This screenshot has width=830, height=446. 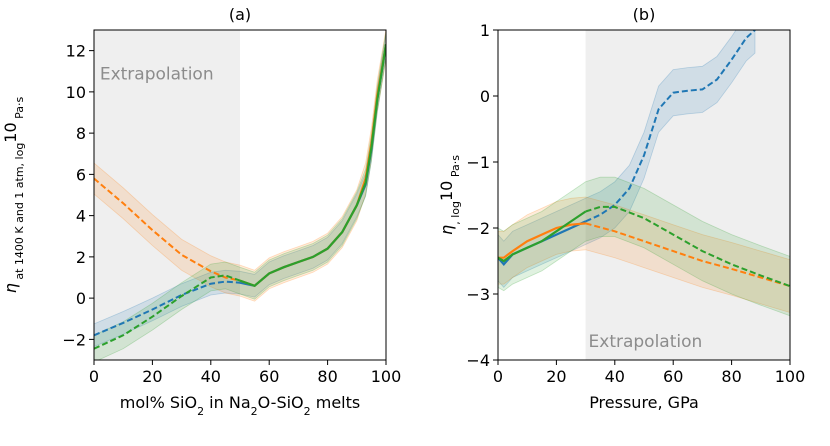 What do you see at coordinates (644, 402) in the screenshot?
I see `x-axis-label: Pressure, GPa` at bounding box center [644, 402].